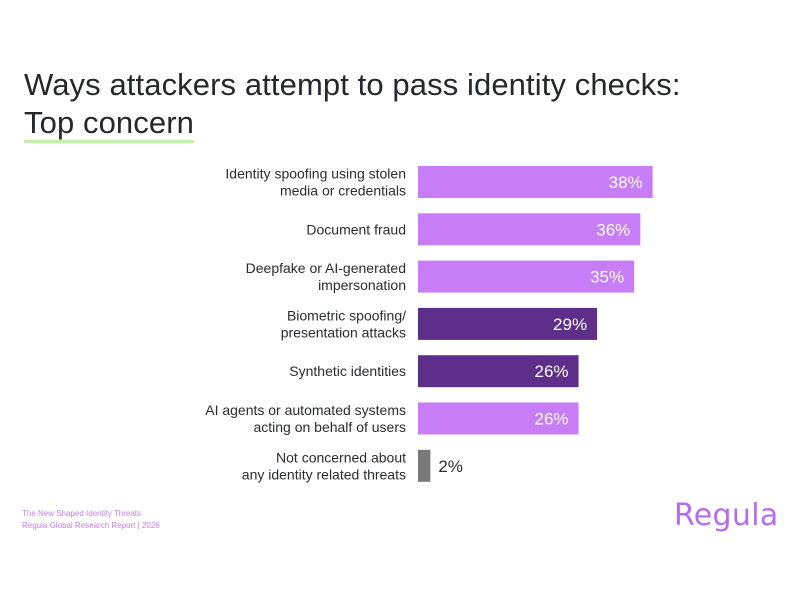 This screenshot has height=600, width=800. Describe the element at coordinates (341, 457) in the screenshot. I see `category-label-6-line-0: Not concerned about` at that location.